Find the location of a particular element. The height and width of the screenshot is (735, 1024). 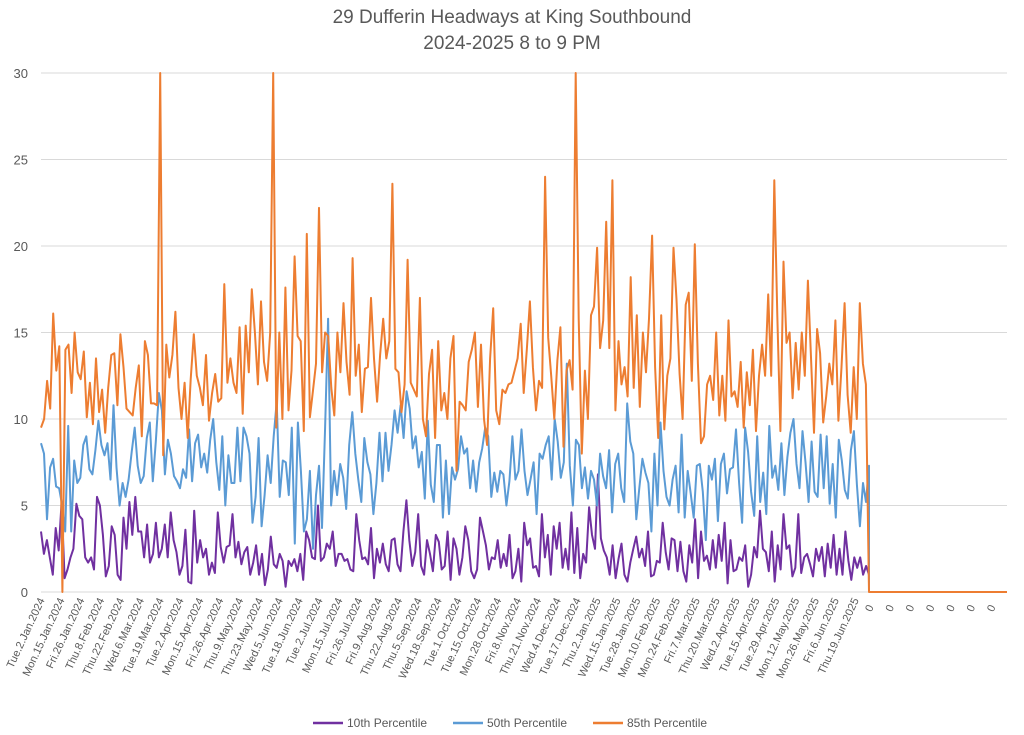

y-tick-label: 15 is located at coordinates (21, 333).